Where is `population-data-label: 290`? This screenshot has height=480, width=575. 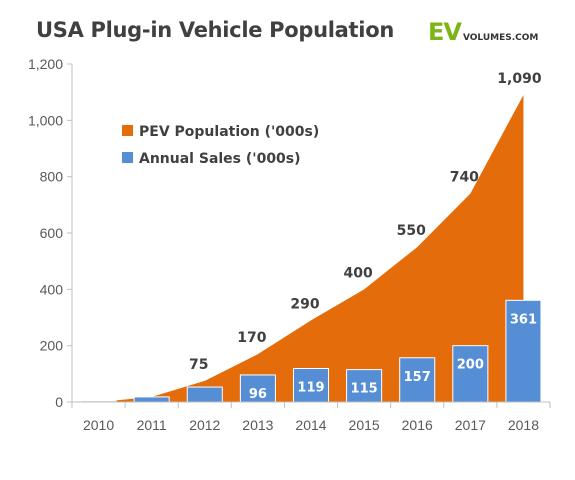
population-data-label: 290 is located at coordinates (304, 304).